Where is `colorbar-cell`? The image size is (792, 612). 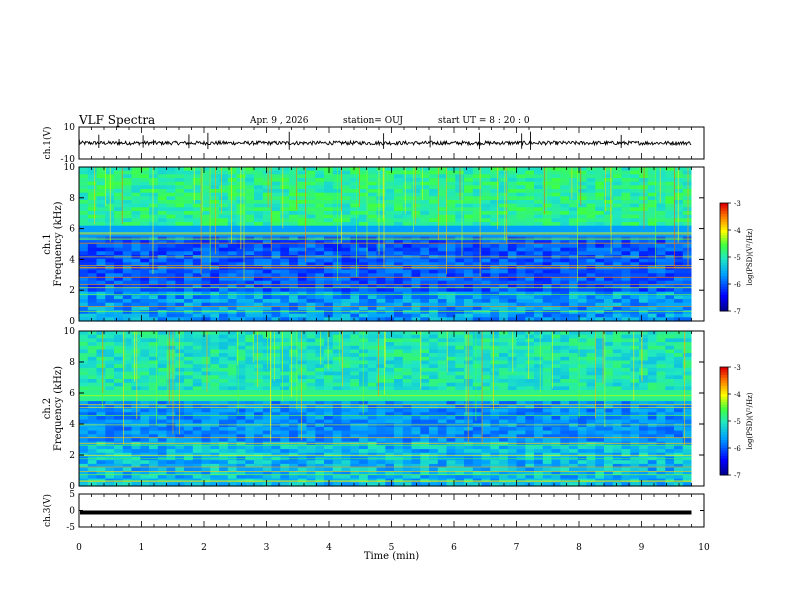 colorbar-cell is located at coordinates (724, 264).